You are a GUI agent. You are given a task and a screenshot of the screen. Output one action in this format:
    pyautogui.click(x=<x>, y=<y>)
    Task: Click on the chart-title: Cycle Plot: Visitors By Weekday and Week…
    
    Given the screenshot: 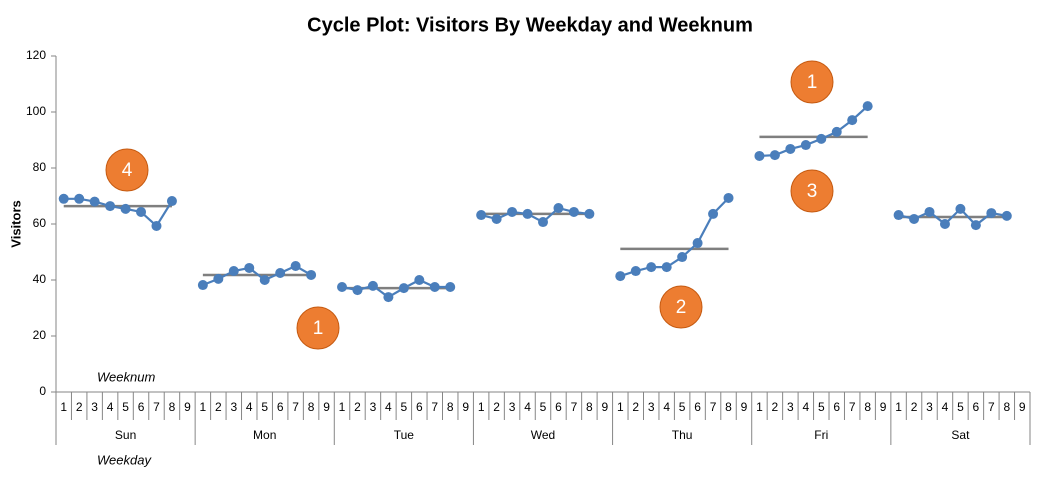 What is the action you would take?
    pyautogui.click(x=530, y=25)
    